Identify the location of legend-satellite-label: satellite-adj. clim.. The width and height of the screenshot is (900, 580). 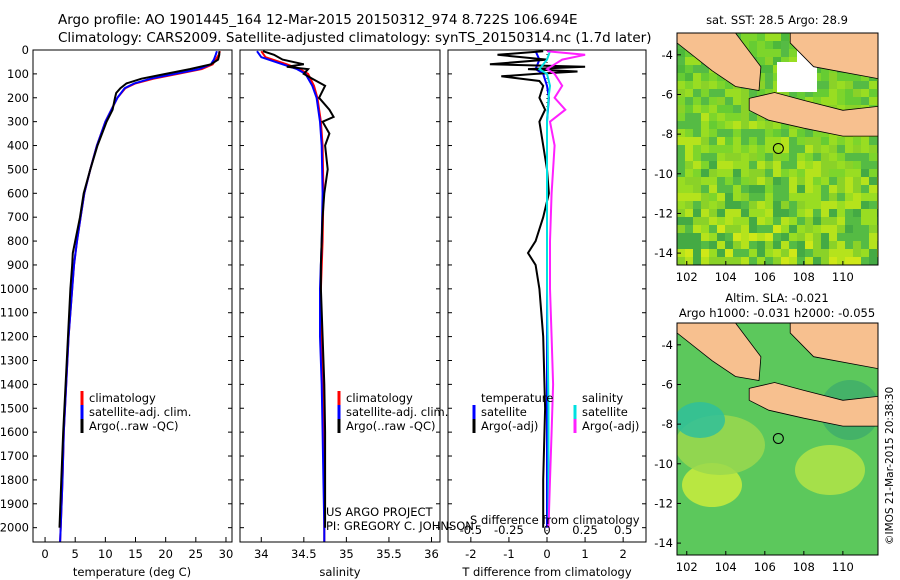
(397, 412).